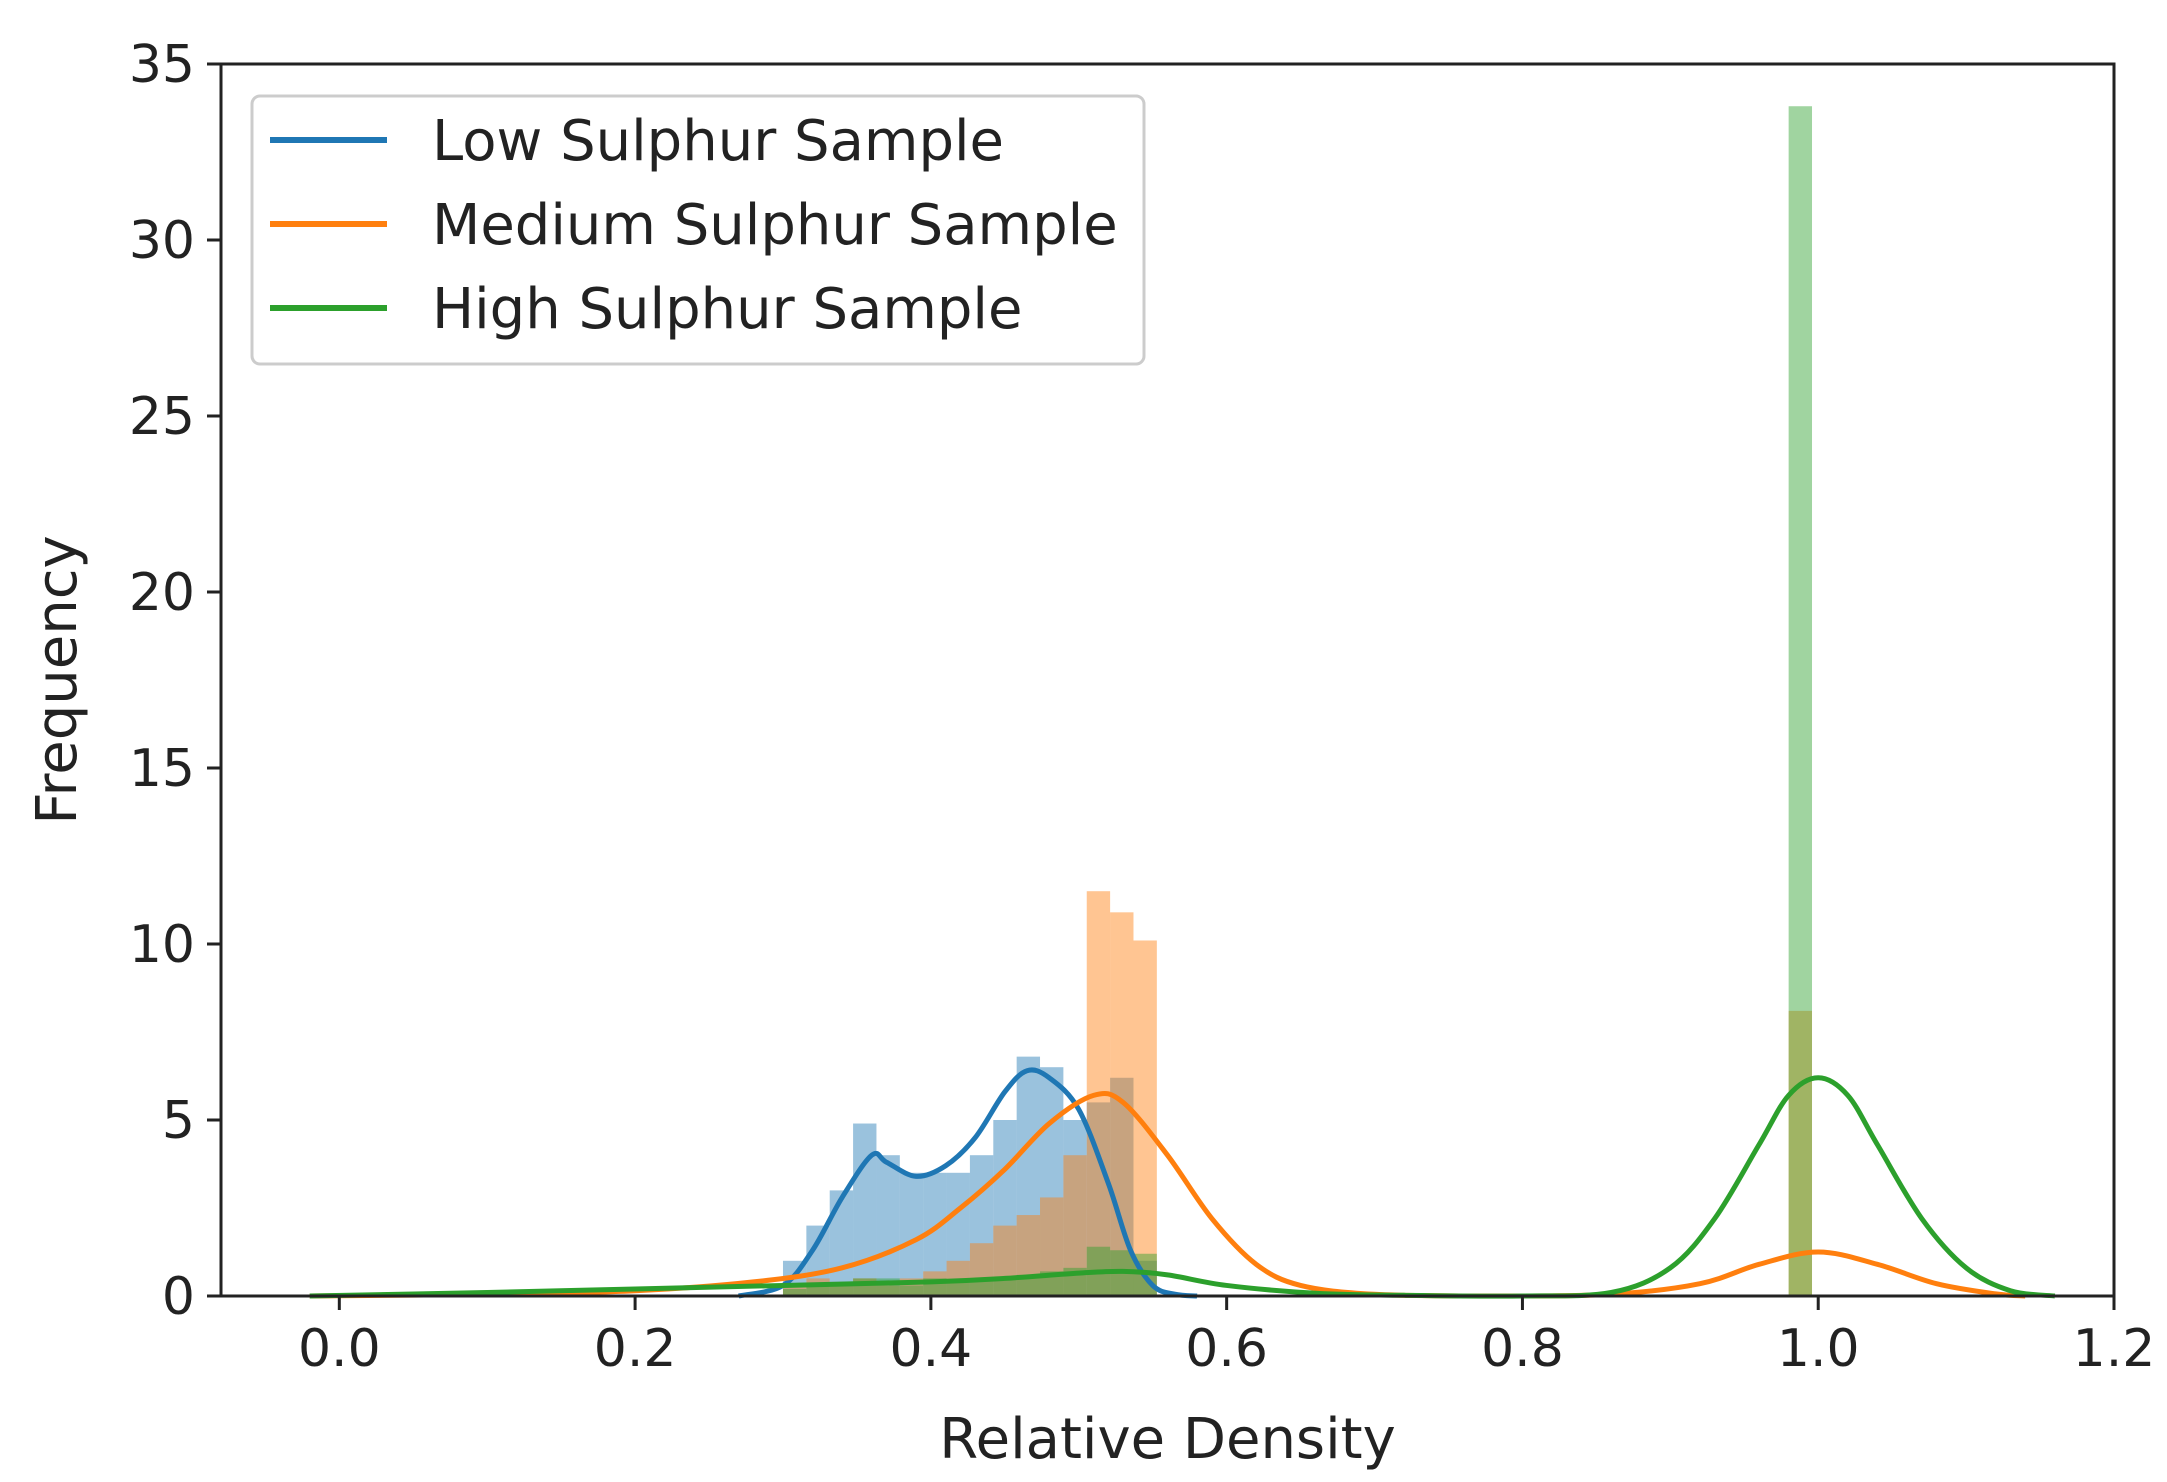  What do you see at coordinates (162, 417) in the screenshot?
I see `y-tick-label-5: 25` at bounding box center [162, 417].